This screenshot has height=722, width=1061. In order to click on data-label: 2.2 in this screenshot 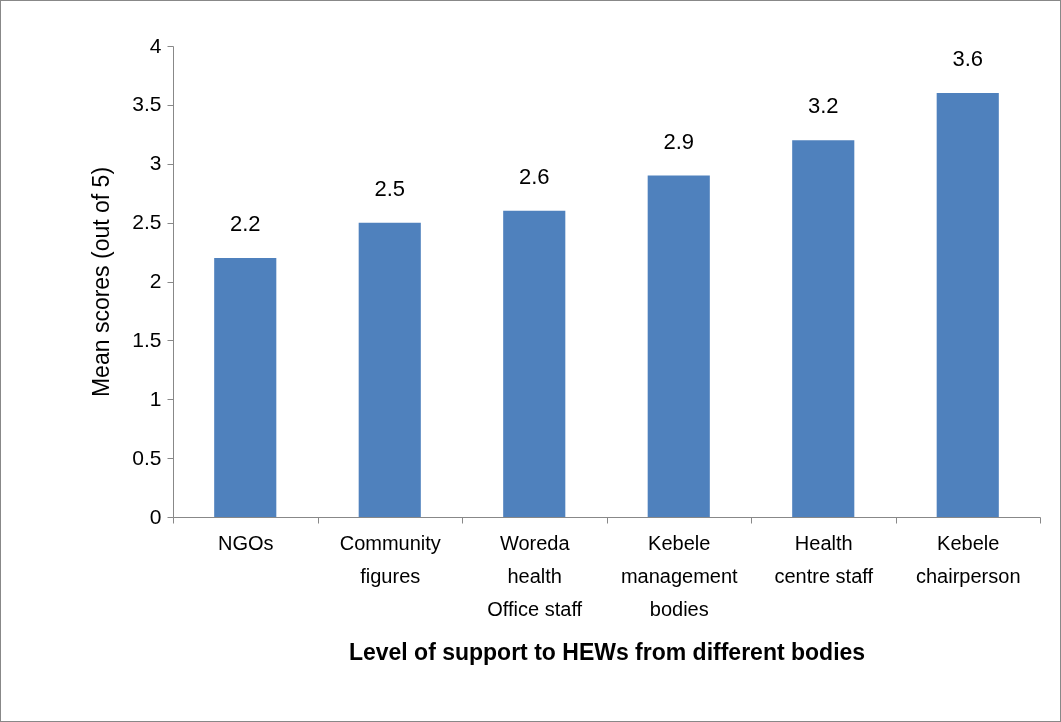, I will do `click(245, 223)`.